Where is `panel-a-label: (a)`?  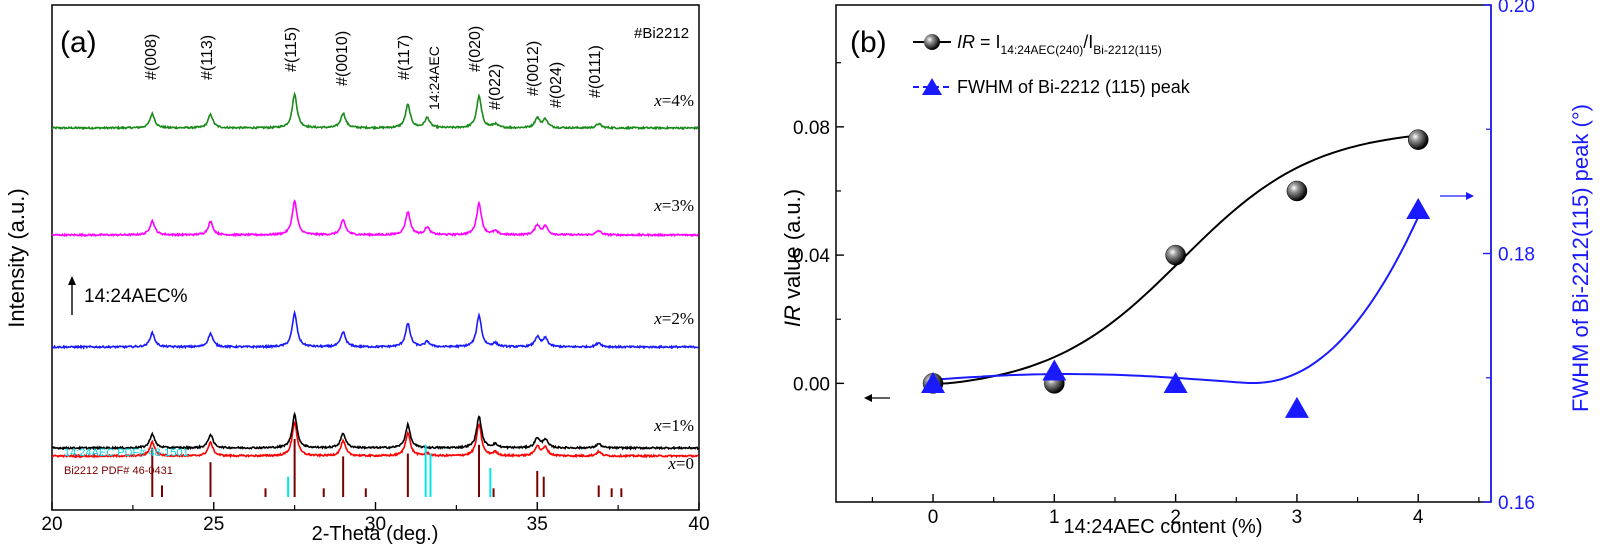 panel-a-label: (a) is located at coordinates (78, 42).